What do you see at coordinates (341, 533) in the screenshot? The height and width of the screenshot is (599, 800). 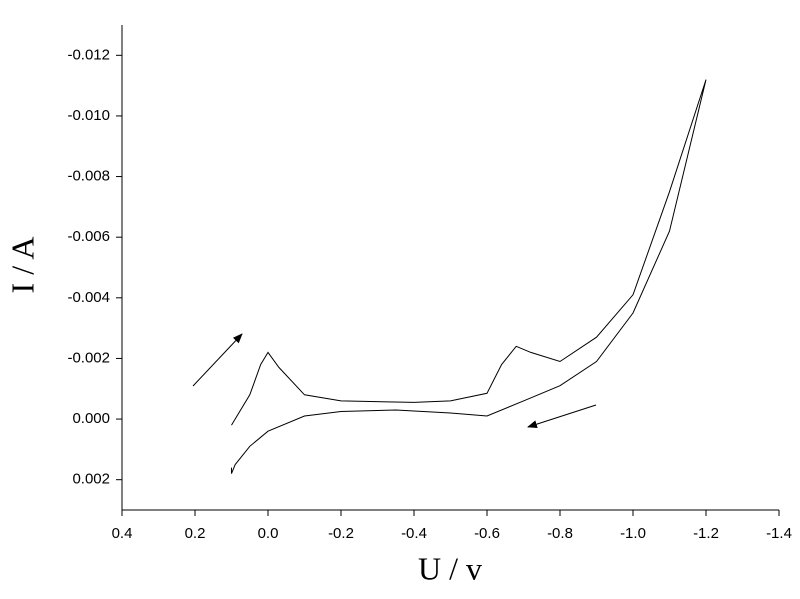 I see `x-tick-label: -0.2` at bounding box center [341, 533].